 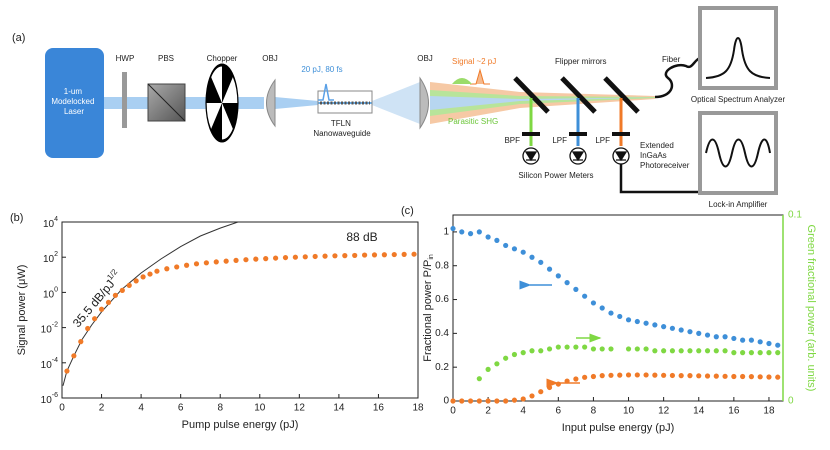 I want to click on y-axis-label: Fractional power P/Pin, so click(x=428, y=308).